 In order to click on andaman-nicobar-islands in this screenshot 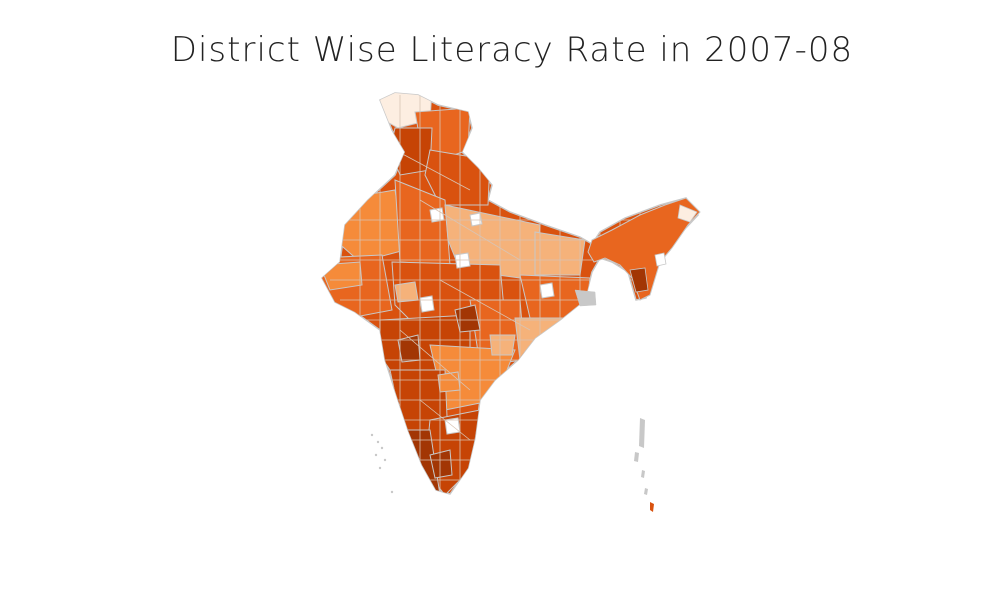, I will do `click(644, 465)`.